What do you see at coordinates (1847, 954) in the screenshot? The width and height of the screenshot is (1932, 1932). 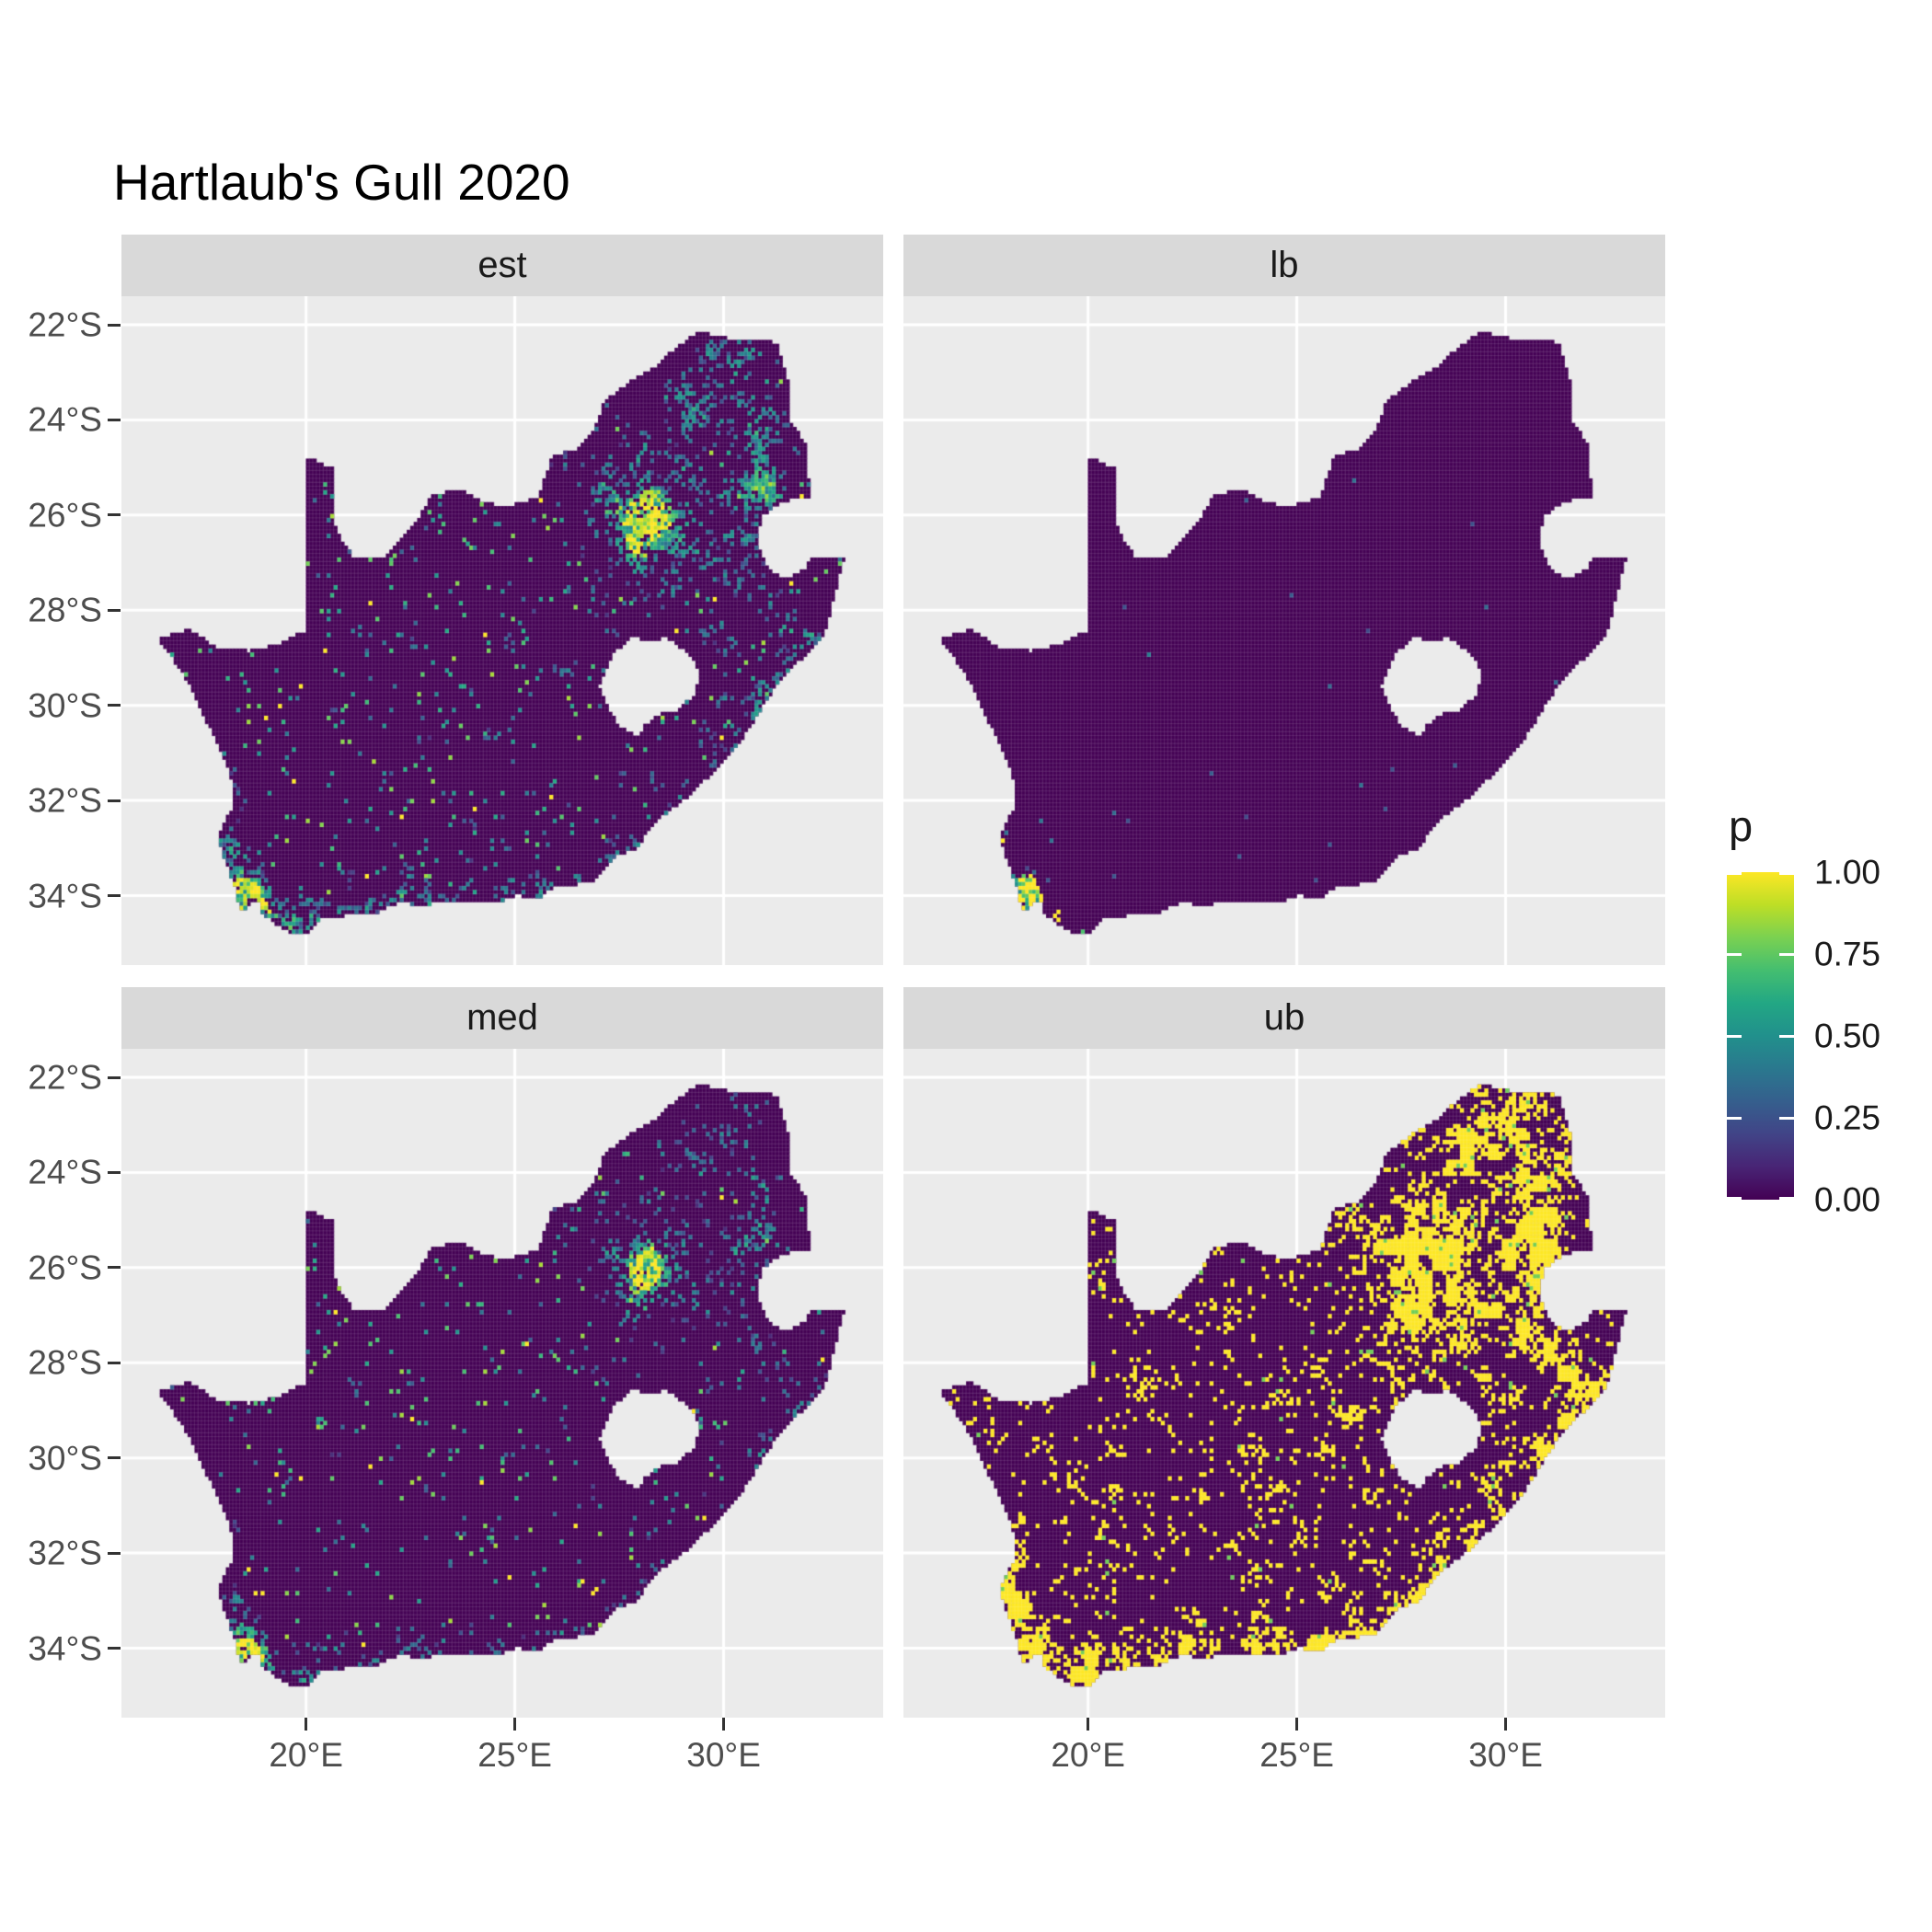 I see `legend-label: 0.75` at bounding box center [1847, 954].